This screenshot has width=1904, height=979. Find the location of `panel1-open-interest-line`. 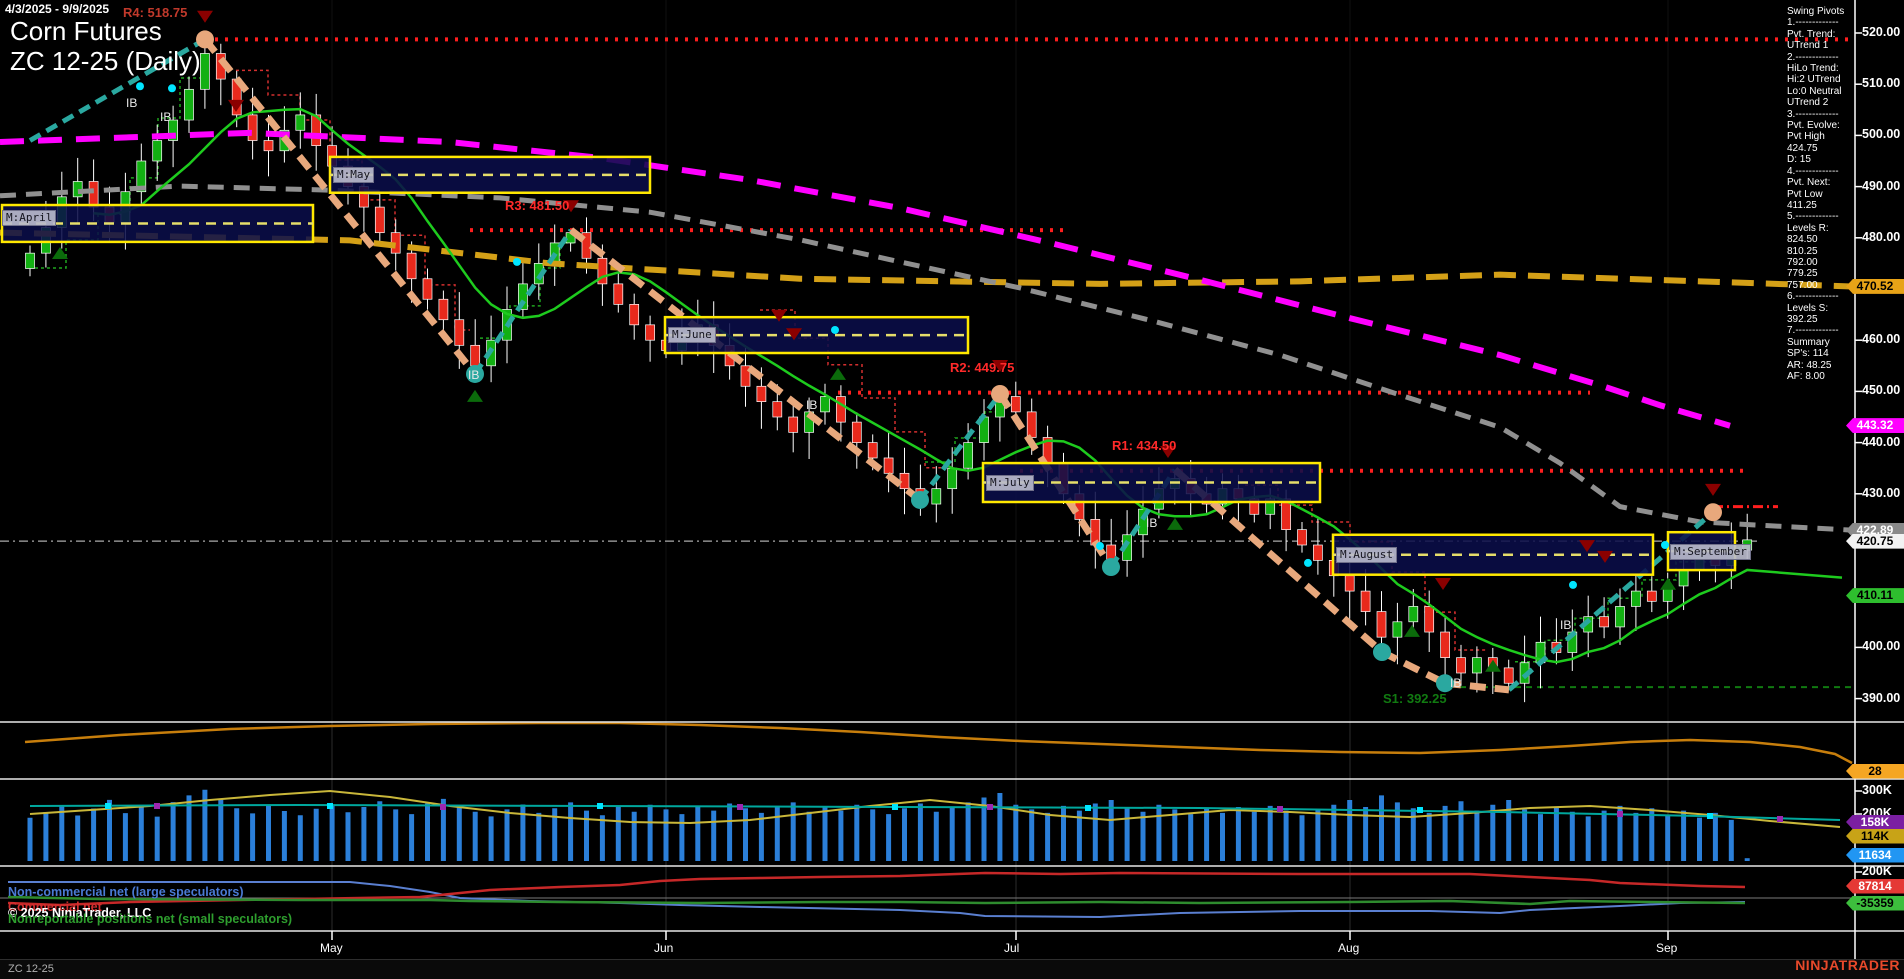

panel1-open-interest-line is located at coordinates (938, 743).